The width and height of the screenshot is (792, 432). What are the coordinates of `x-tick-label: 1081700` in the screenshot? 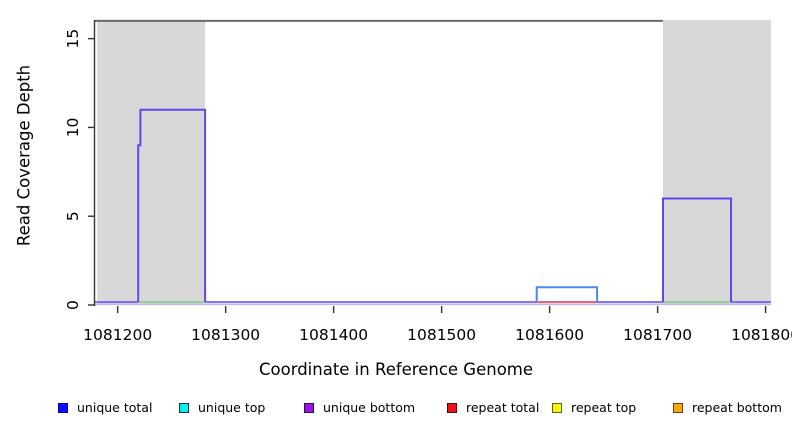 It's located at (657, 335).